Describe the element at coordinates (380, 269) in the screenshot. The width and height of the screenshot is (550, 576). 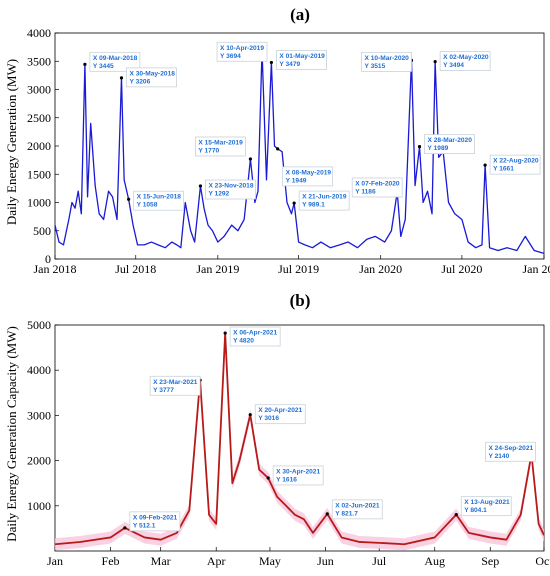
I see `chart-a-xtick-label: Jan 2020` at that location.